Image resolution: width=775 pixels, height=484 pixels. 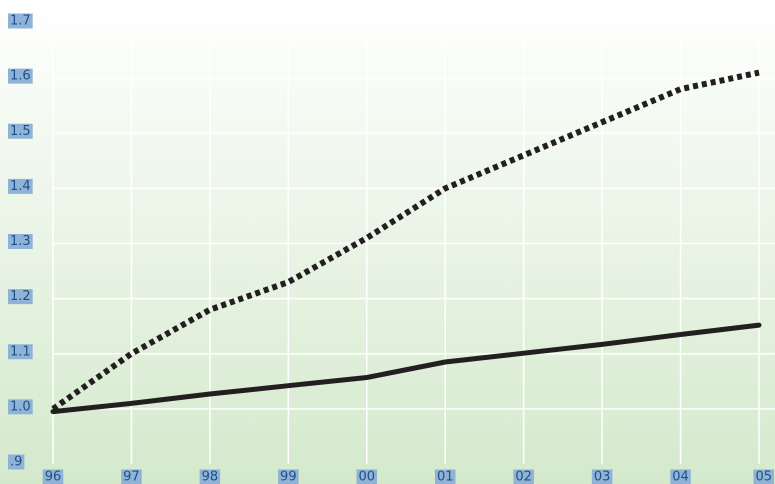 I want to click on y-tick-label-1p2-text: 1.2, so click(x=20, y=296).